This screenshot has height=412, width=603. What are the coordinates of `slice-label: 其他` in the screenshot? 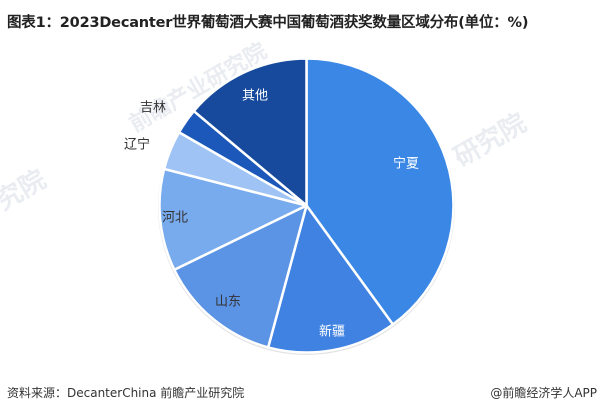 It's located at (255, 96).